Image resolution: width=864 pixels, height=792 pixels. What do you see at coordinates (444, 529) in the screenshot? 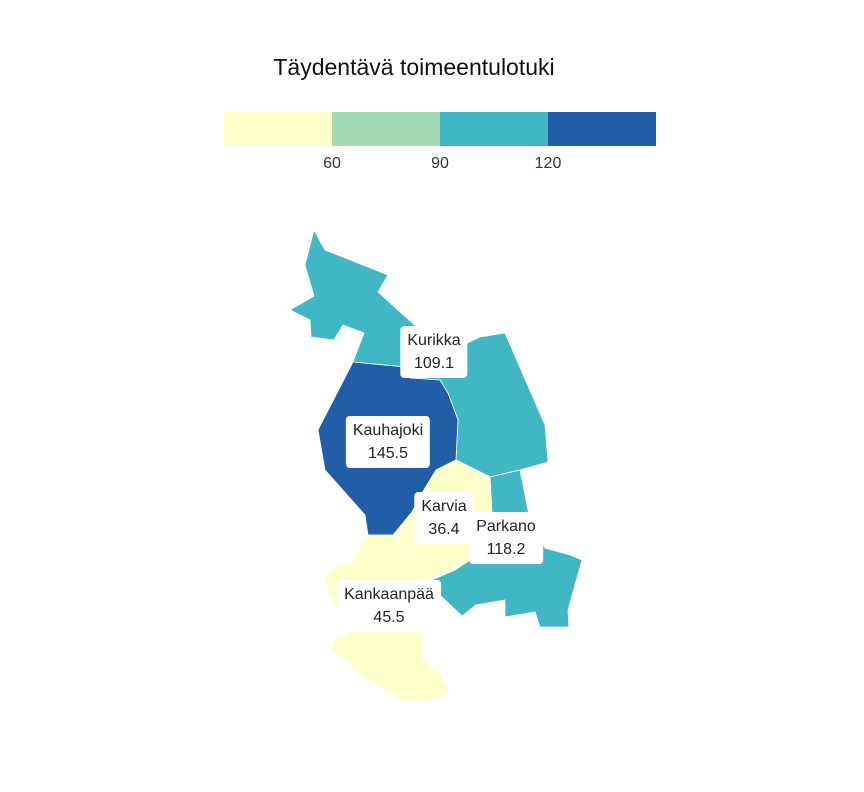
I see `region-value-karvia: 36.4` at bounding box center [444, 529].